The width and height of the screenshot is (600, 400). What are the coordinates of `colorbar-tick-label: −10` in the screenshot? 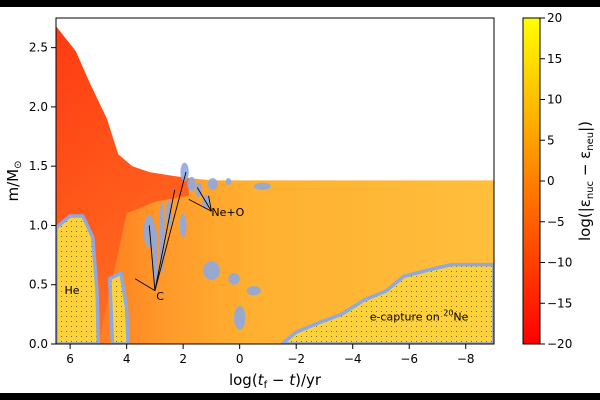 It's located at (559, 263).